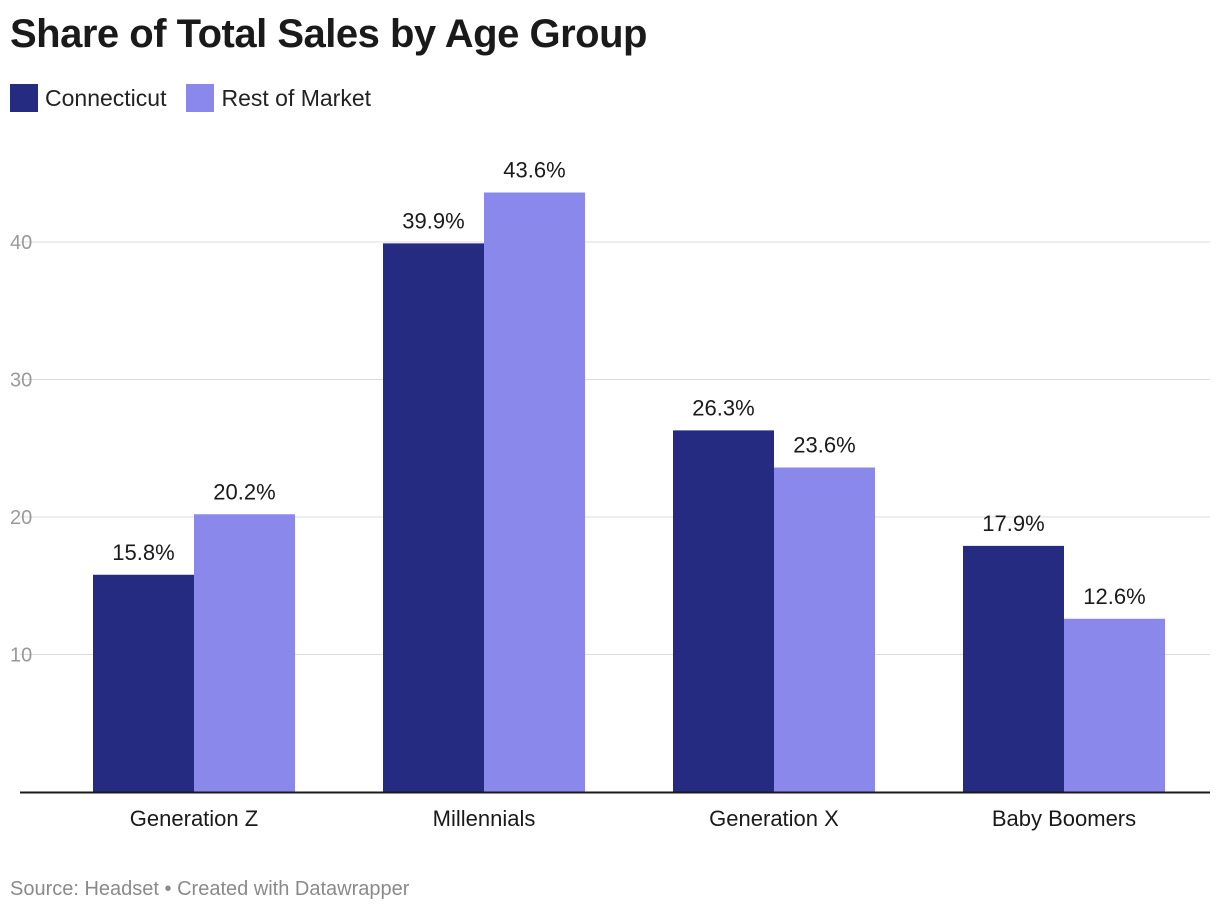 The image size is (1220, 914). What do you see at coordinates (824, 445) in the screenshot?
I see `data-label: 23.6%` at bounding box center [824, 445].